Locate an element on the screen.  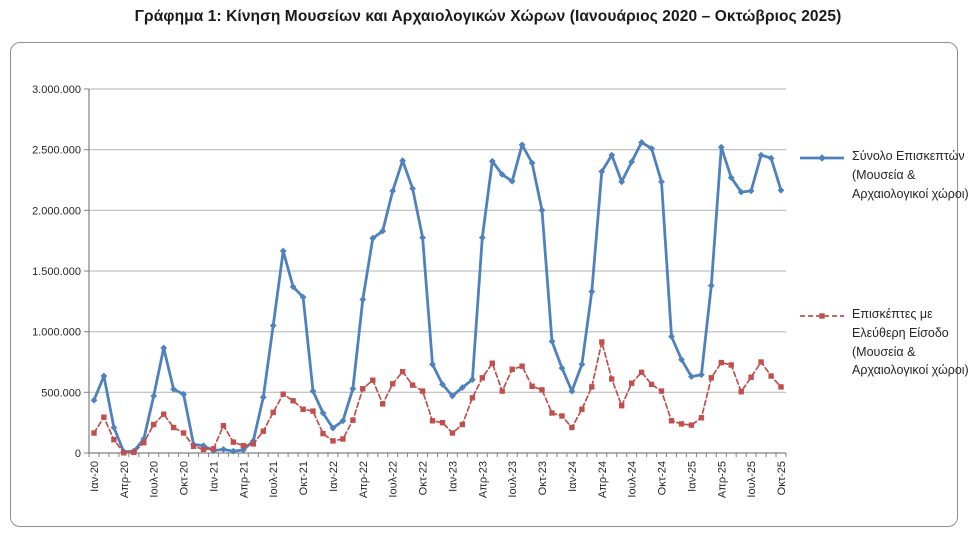
y-tick-label: 1.000.000 is located at coordinates (56, 333).